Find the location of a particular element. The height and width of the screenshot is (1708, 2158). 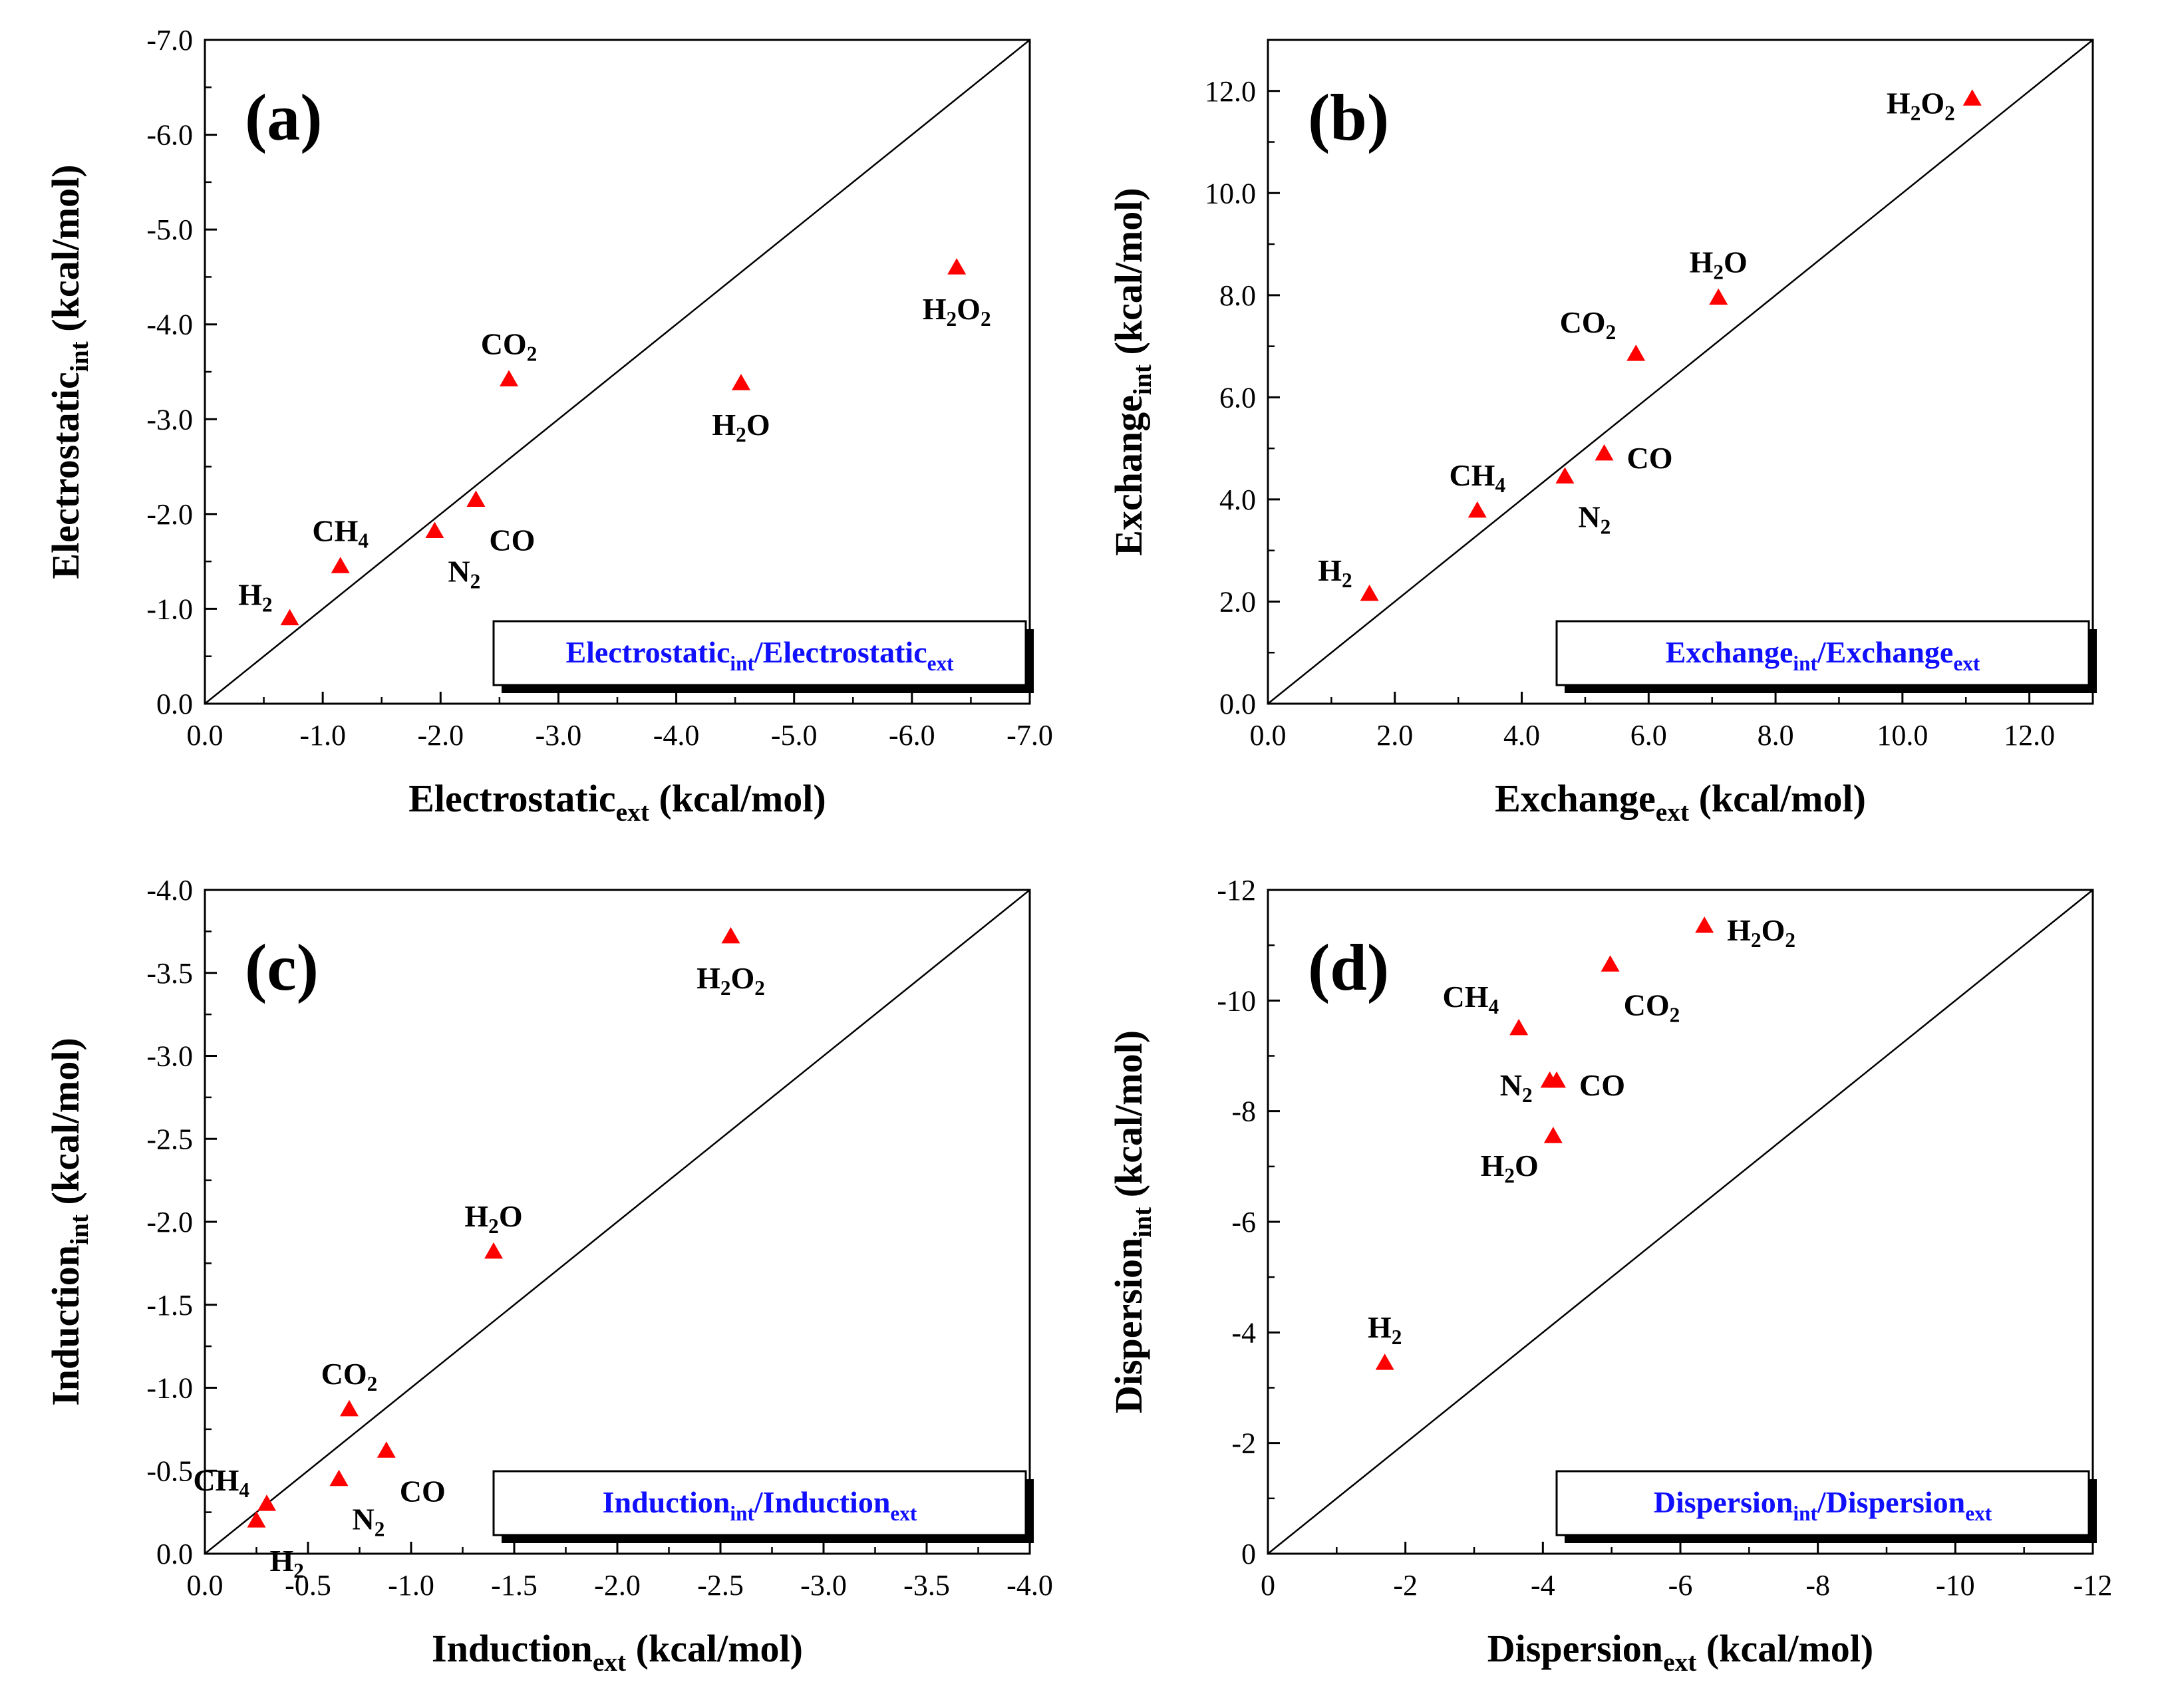

panel-label: (b) is located at coordinates (1348, 117).